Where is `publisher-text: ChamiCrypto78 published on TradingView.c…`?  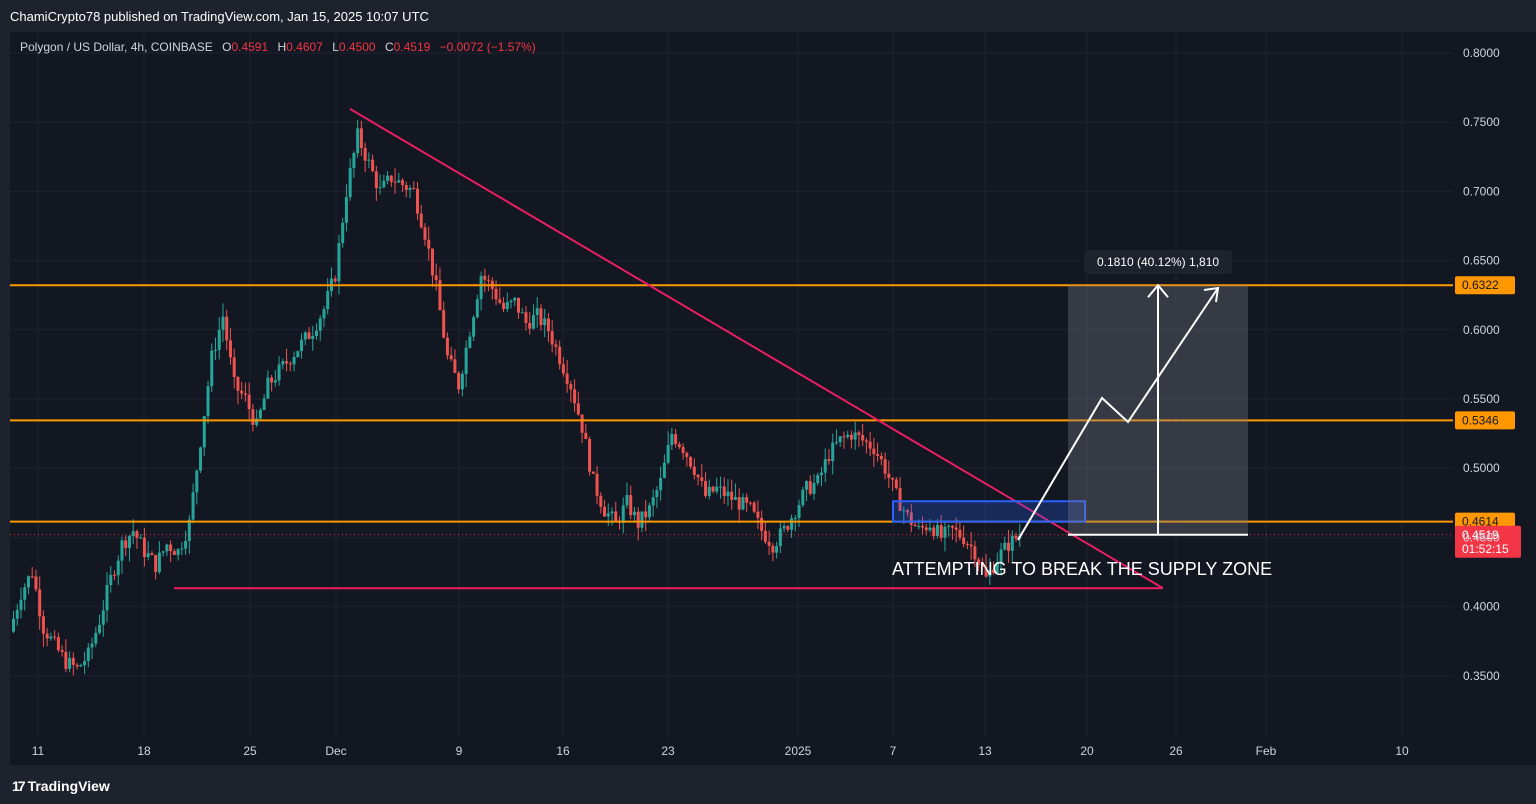 publisher-text: ChamiCrypto78 published on TradingView.c… is located at coordinates (219, 16).